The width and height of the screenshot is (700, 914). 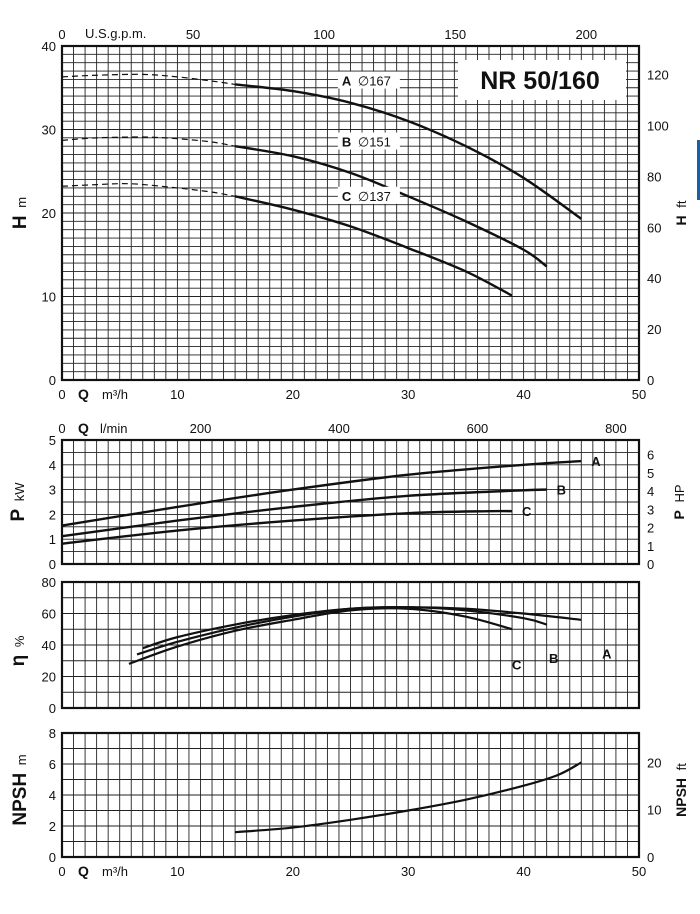 What do you see at coordinates (553, 658) in the screenshot?
I see `efficiency-curve-label-b: B` at bounding box center [553, 658].